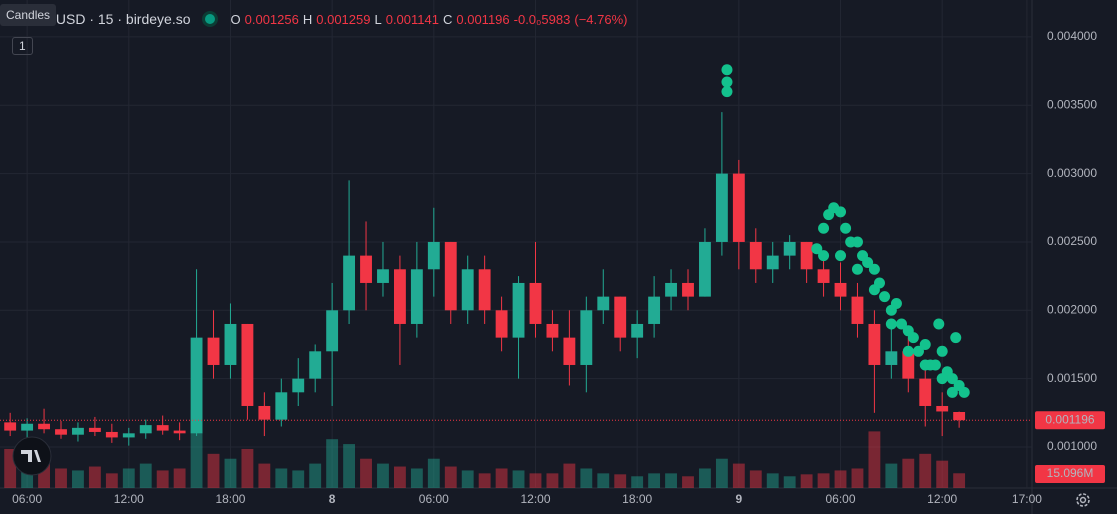  What do you see at coordinates (601, 19) in the screenshot?
I see `change-percent: (−4.76%)` at bounding box center [601, 19].